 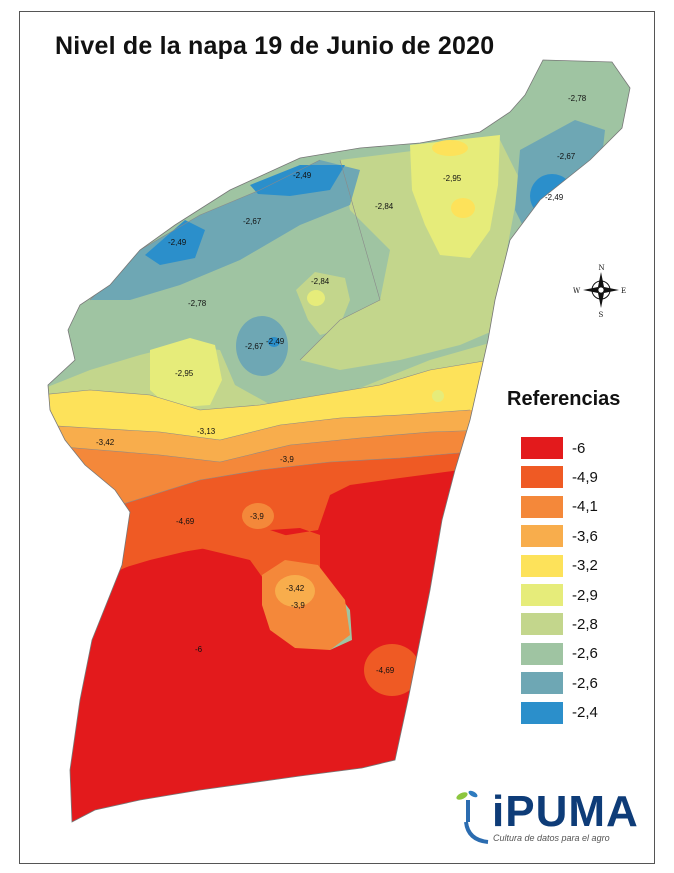 I want to click on legend-item: -4,1, so click(x=559, y=506).